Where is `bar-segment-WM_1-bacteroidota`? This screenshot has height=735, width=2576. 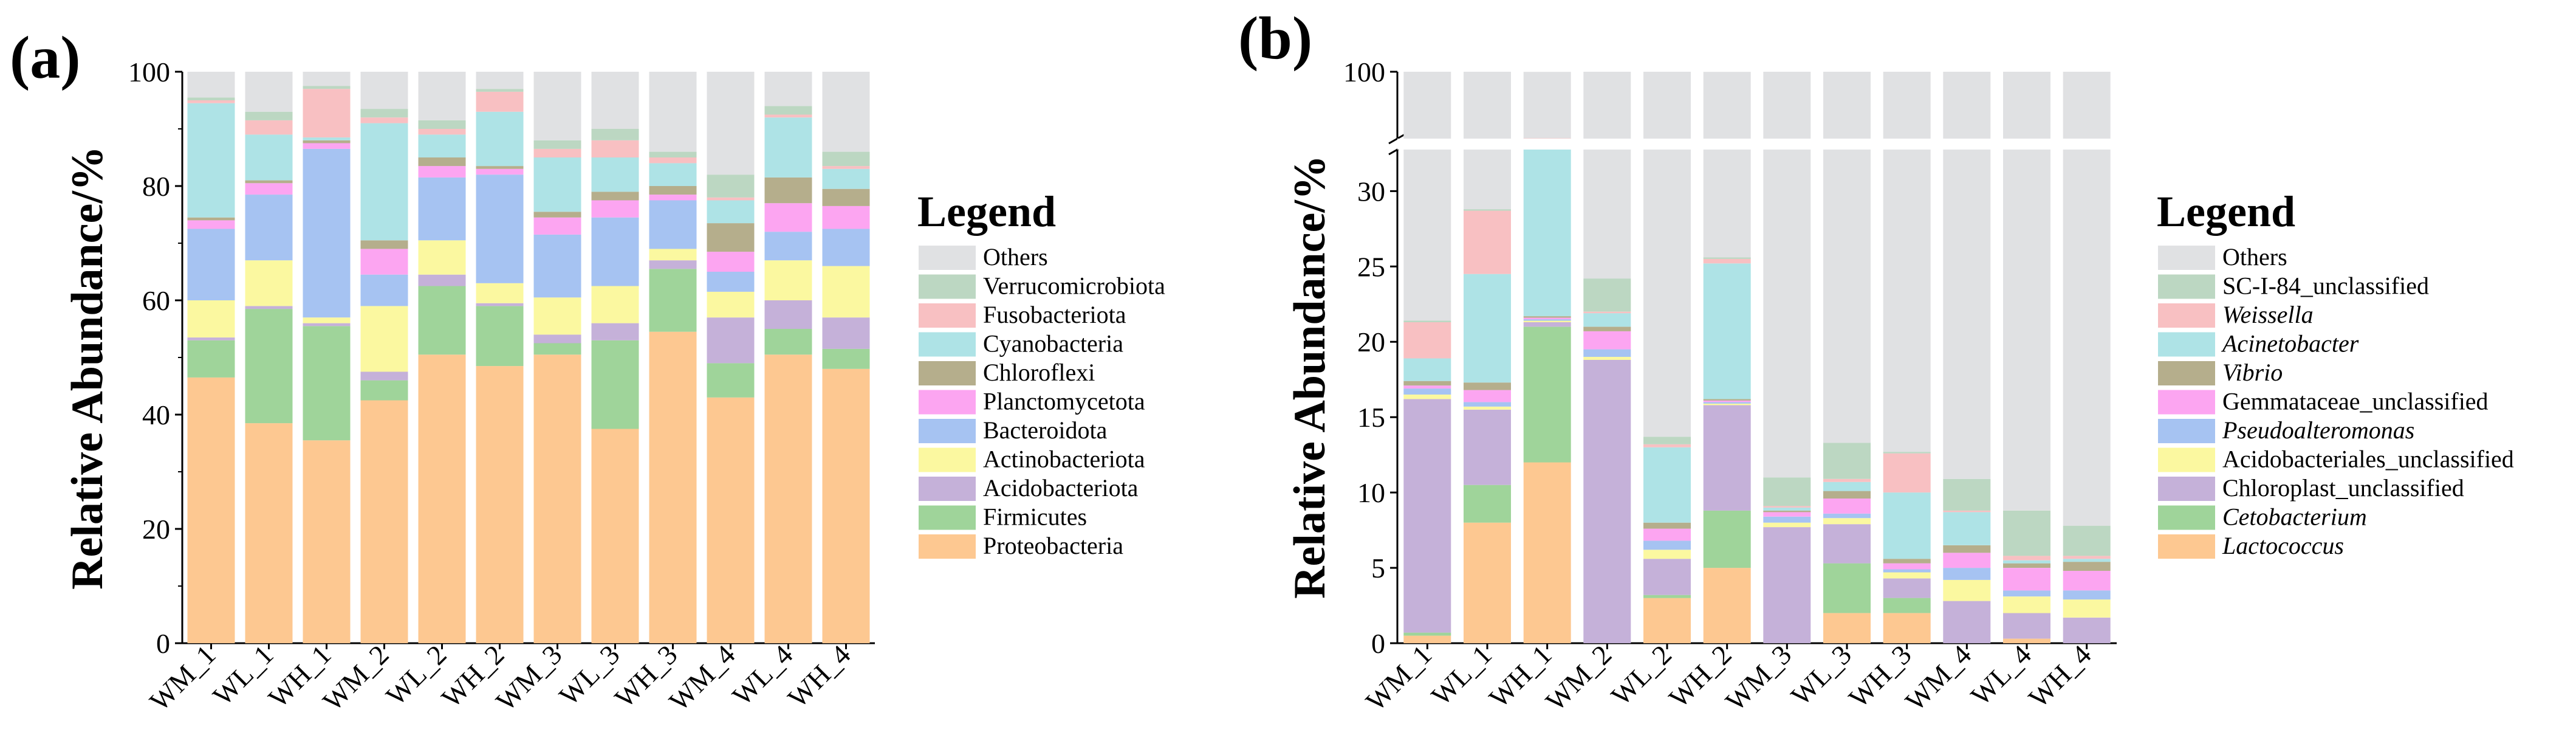 bar-segment-WM_1-bacteroidota is located at coordinates (211, 264).